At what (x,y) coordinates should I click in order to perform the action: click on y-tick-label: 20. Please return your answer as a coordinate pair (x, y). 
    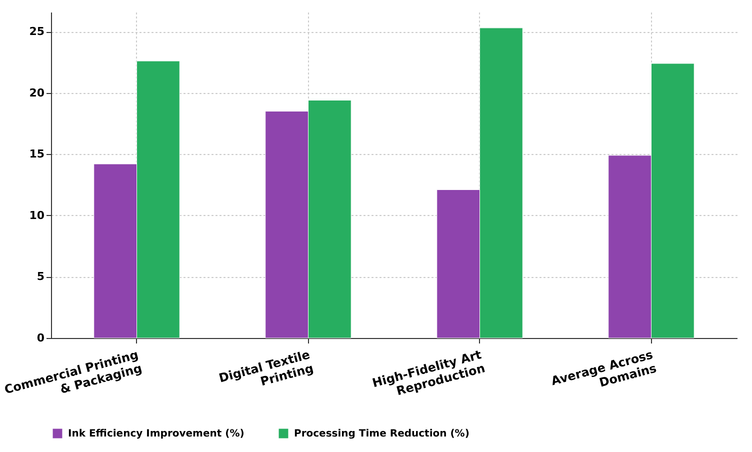
    Looking at the image, I should click on (37, 93).